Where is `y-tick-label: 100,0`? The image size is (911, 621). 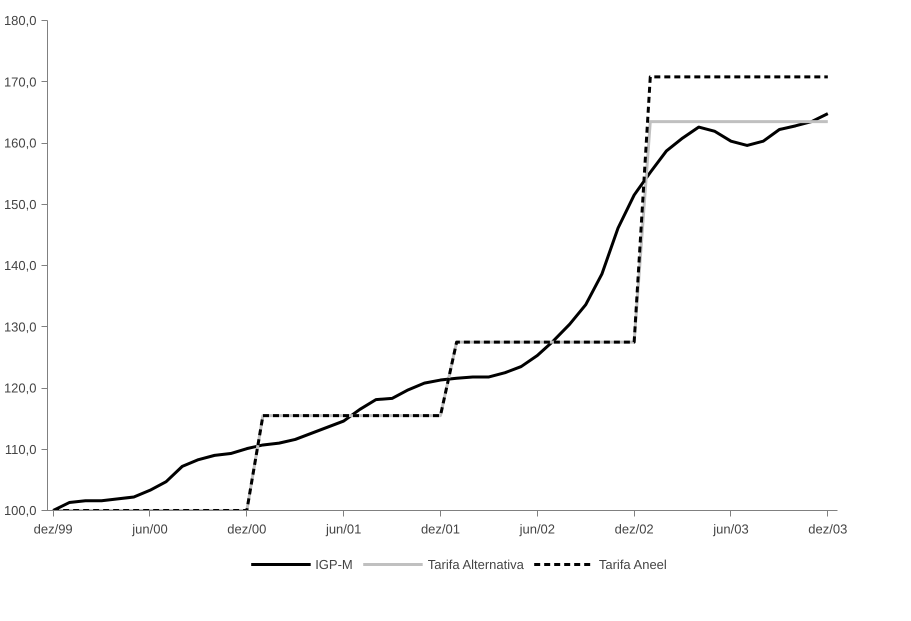
y-tick-label: 100,0 is located at coordinates (20, 510).